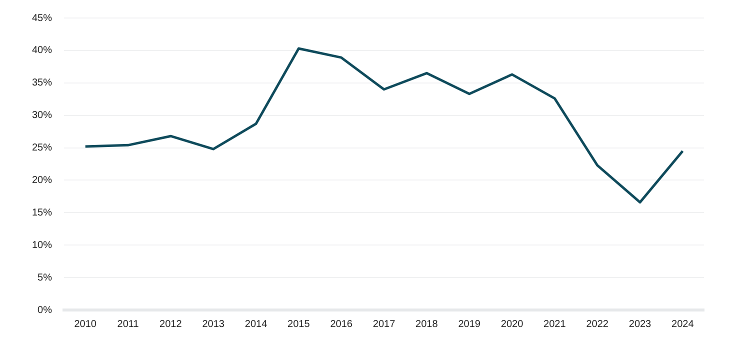 The image size is (744, 344). Describe the element at coordinates (683, 324) in the screenshot. I see `x-tick-label: 2024` at that location.